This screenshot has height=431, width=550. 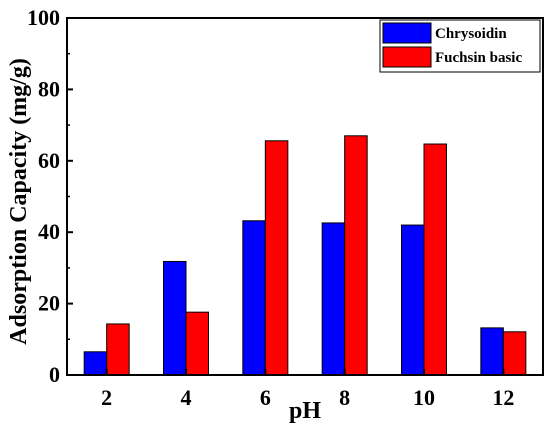 I want to click on legend-swatch-chrysoidin, so click(x=407, y=33).